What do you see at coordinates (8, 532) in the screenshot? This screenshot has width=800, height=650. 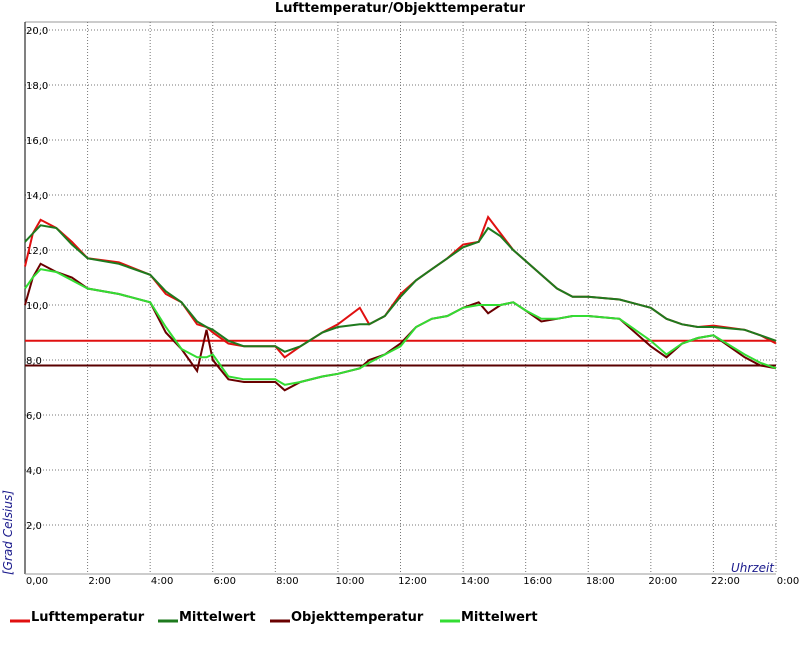 I see `y-axis-label: [Grad Celsius]` at bounding box center [8, 532].